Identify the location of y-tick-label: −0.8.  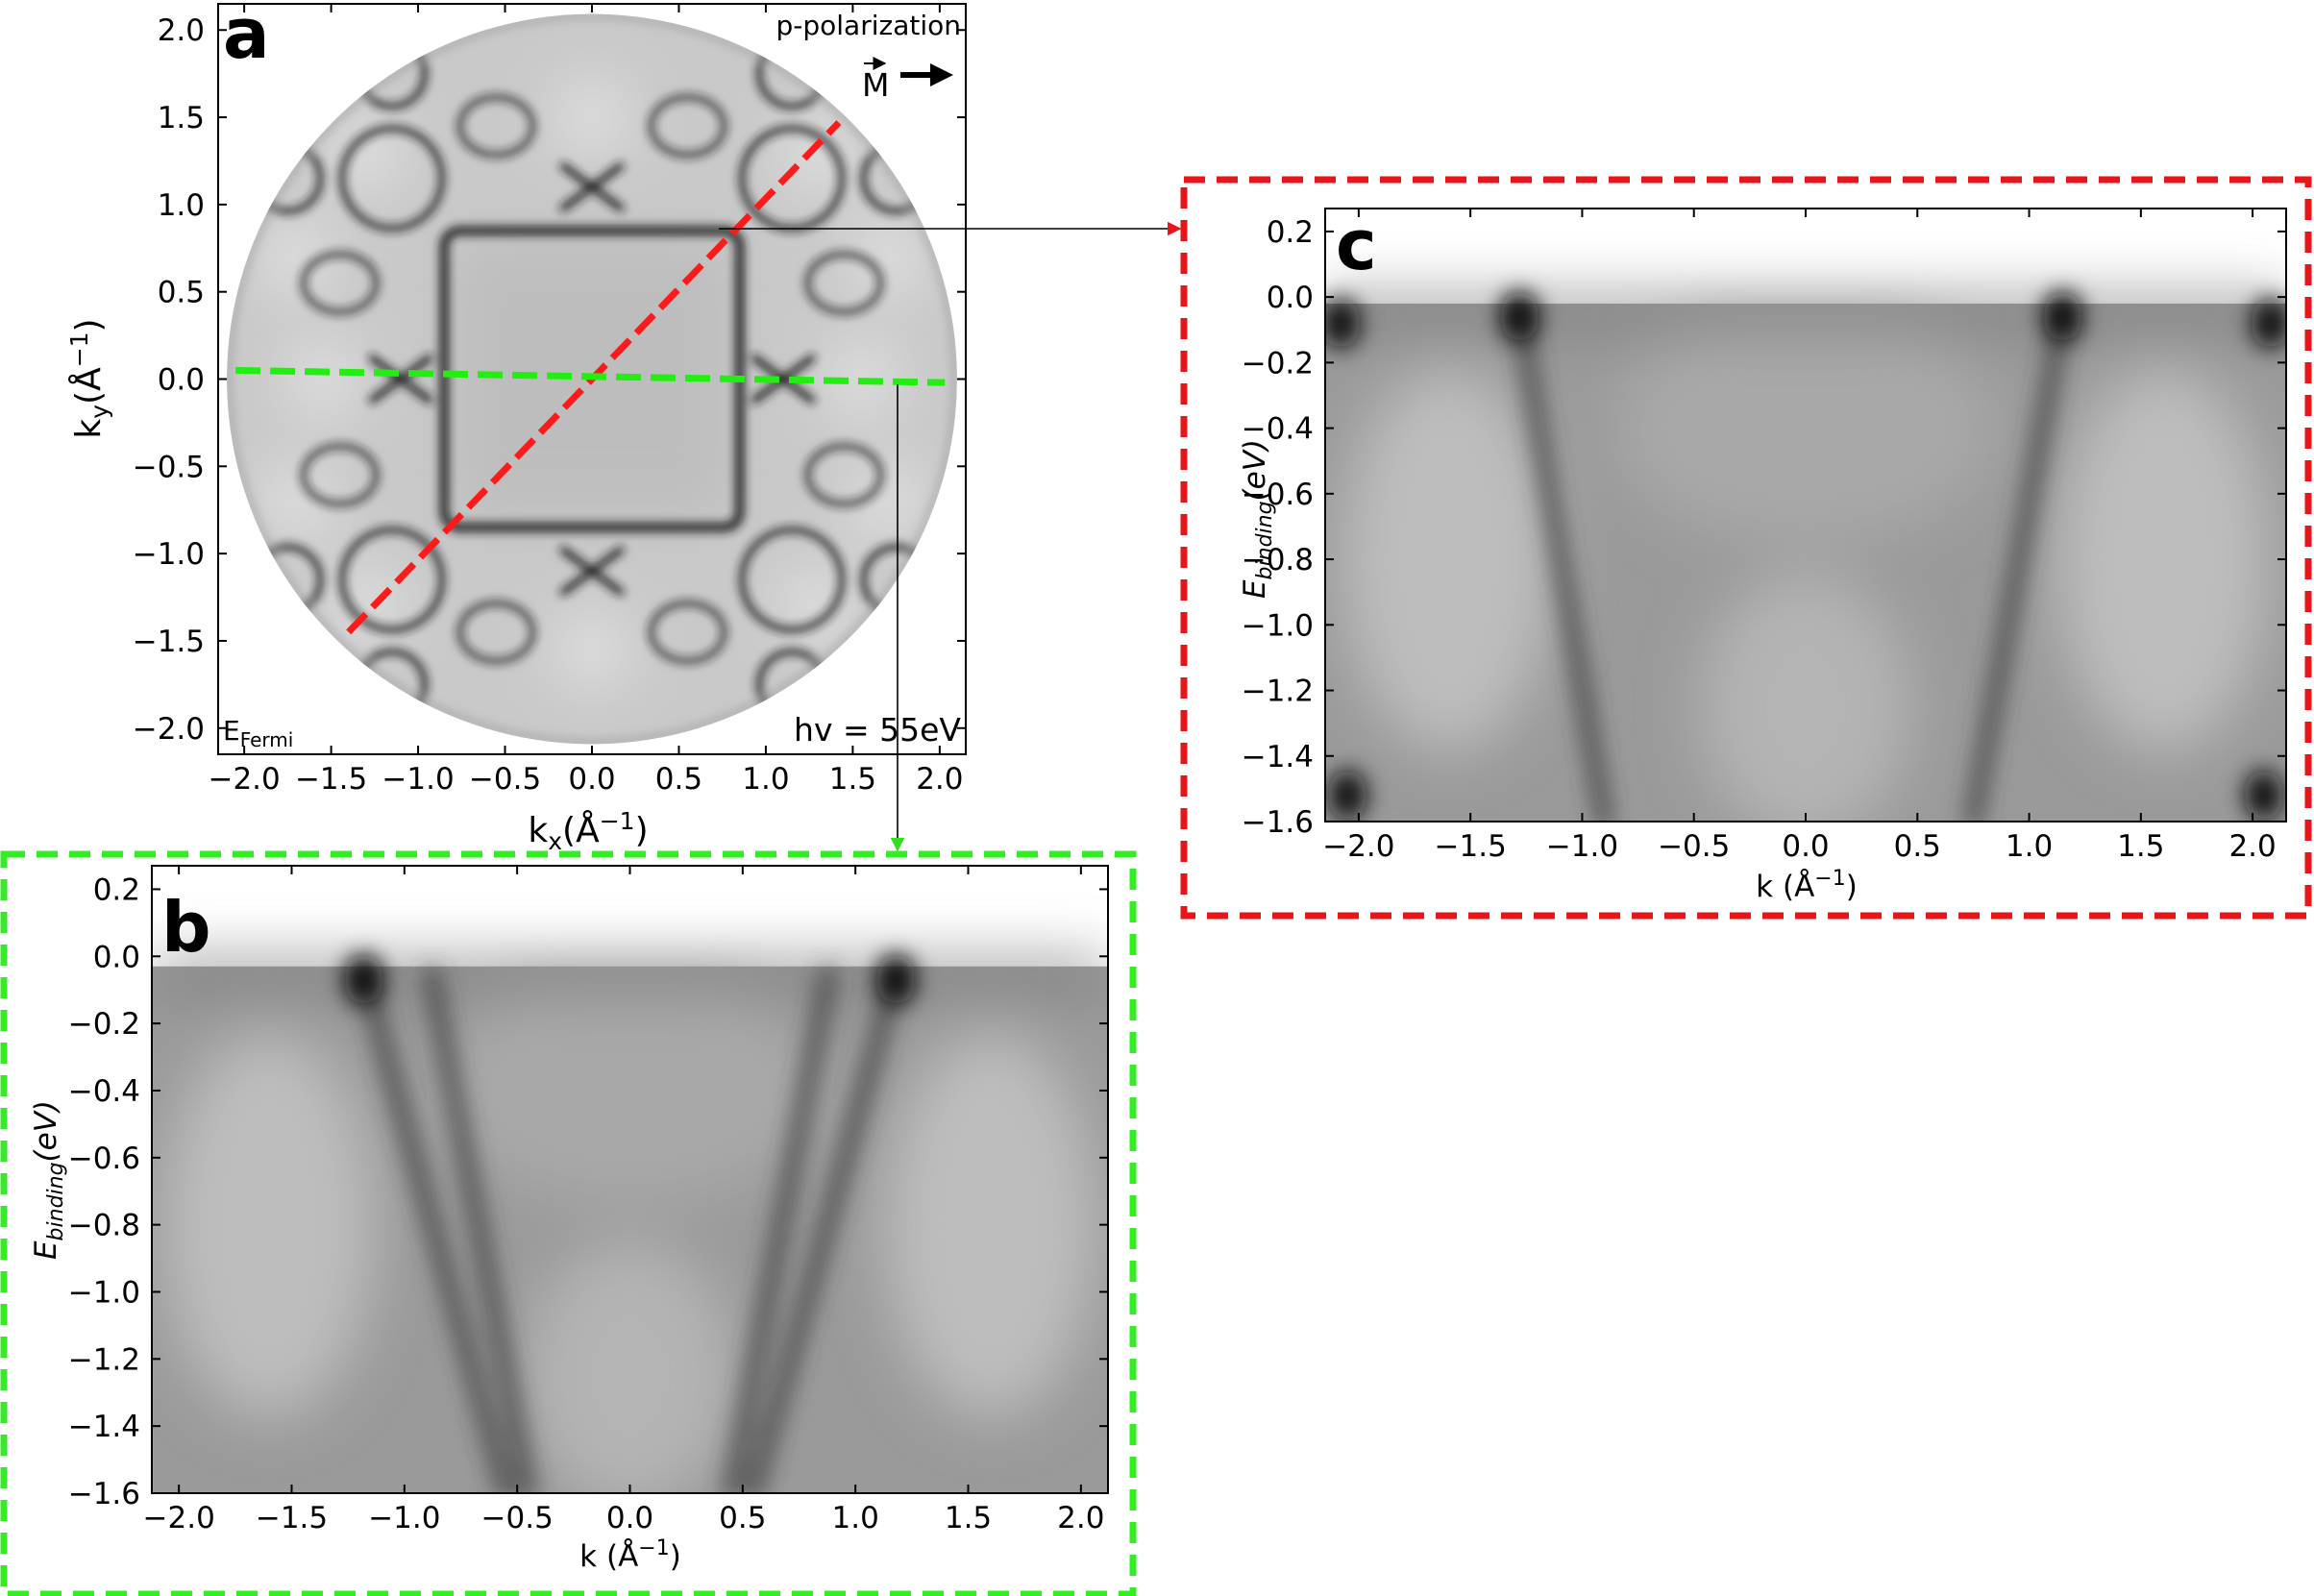
(1278, 560).